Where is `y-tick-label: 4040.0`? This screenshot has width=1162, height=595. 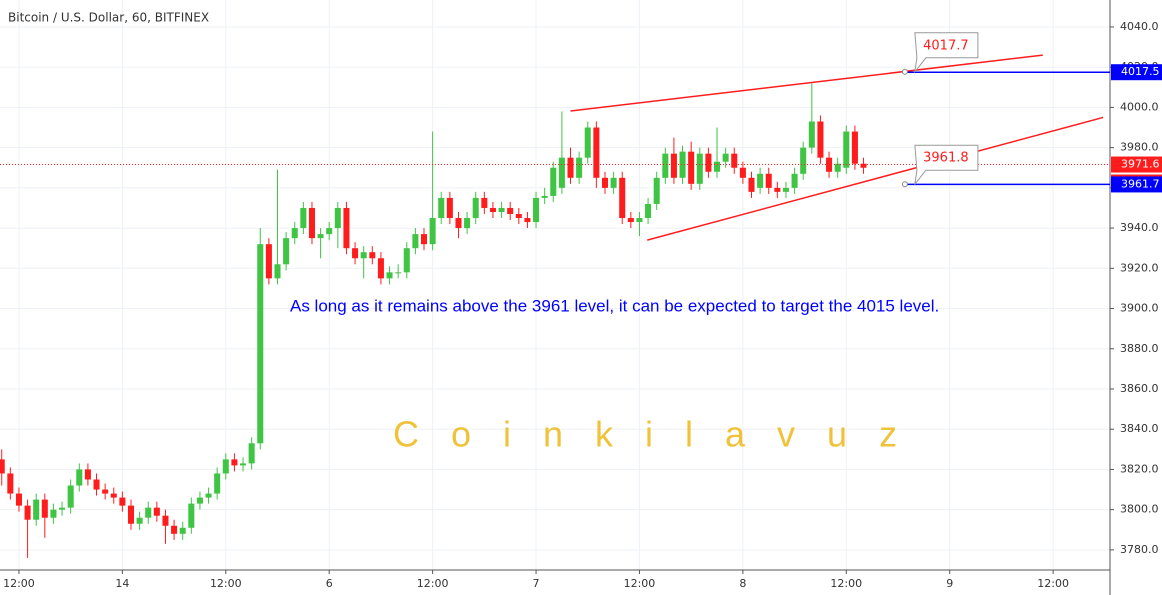 y-tick-label: 4040.0 is located at coordinates (1139, 26).